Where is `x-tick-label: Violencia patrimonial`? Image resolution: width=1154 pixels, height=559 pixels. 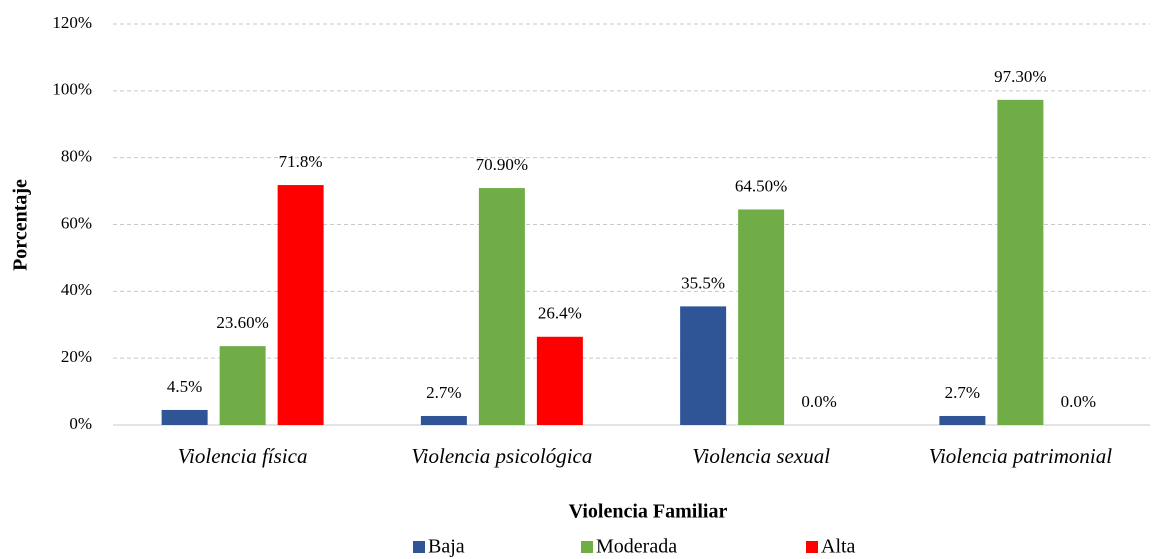 x-tick-label: Violencia patrimonial is located at coordinates (1021, 456).